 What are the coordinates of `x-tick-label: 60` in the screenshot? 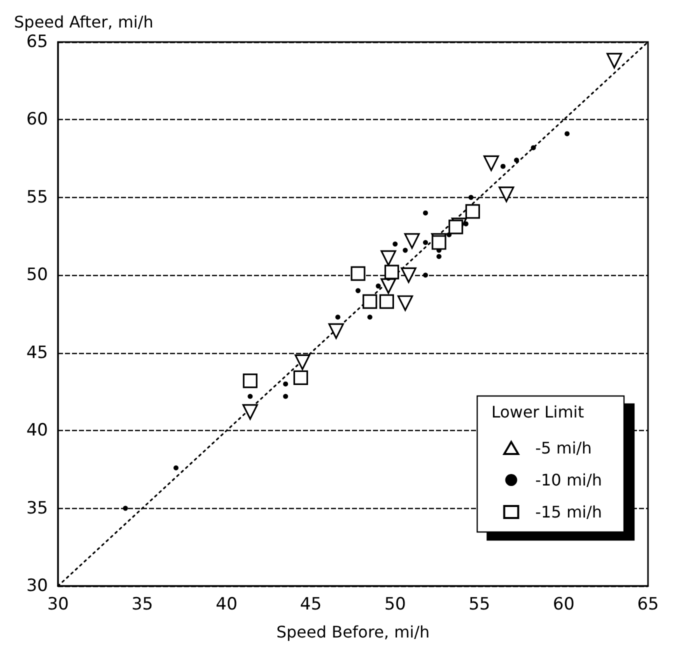 It's located at (563, 604).